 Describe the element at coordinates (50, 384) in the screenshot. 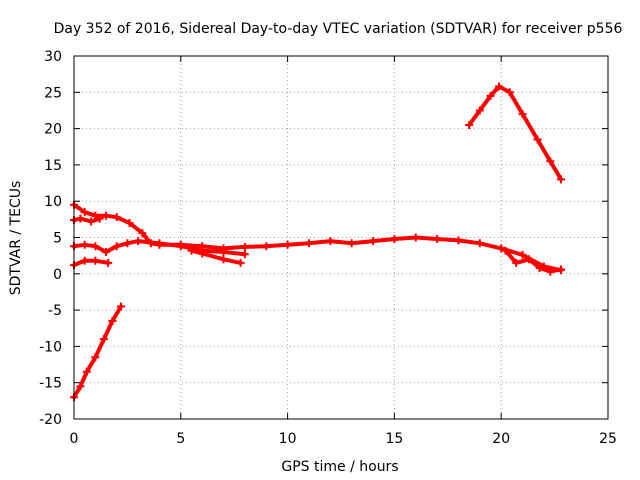

I see `y-tick-label: -15` at that location.